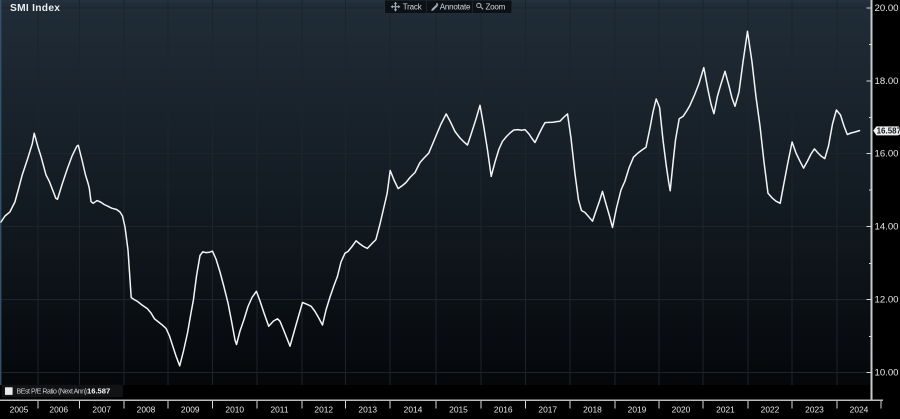  What do you see at coordinates (887, 8) in the screenshot?
I see `svg-text: 20.00` at bounding box center [887, 8].